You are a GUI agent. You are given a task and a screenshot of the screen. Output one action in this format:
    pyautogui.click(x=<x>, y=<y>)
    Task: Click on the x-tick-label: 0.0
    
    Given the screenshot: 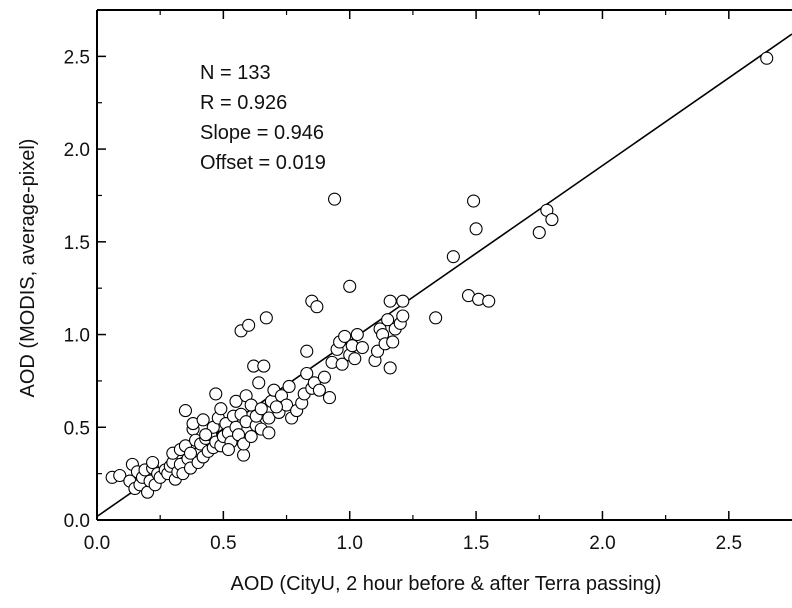 What is the action you would take?
    pyautogui.click(x=97, y=543)
    